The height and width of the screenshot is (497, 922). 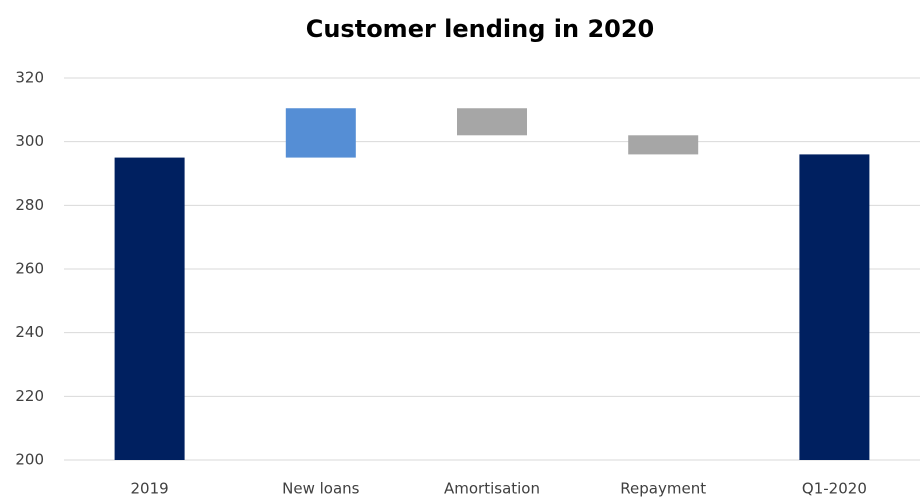 I want to click on x-tick-label: New loans, so click(x=321, y=488).